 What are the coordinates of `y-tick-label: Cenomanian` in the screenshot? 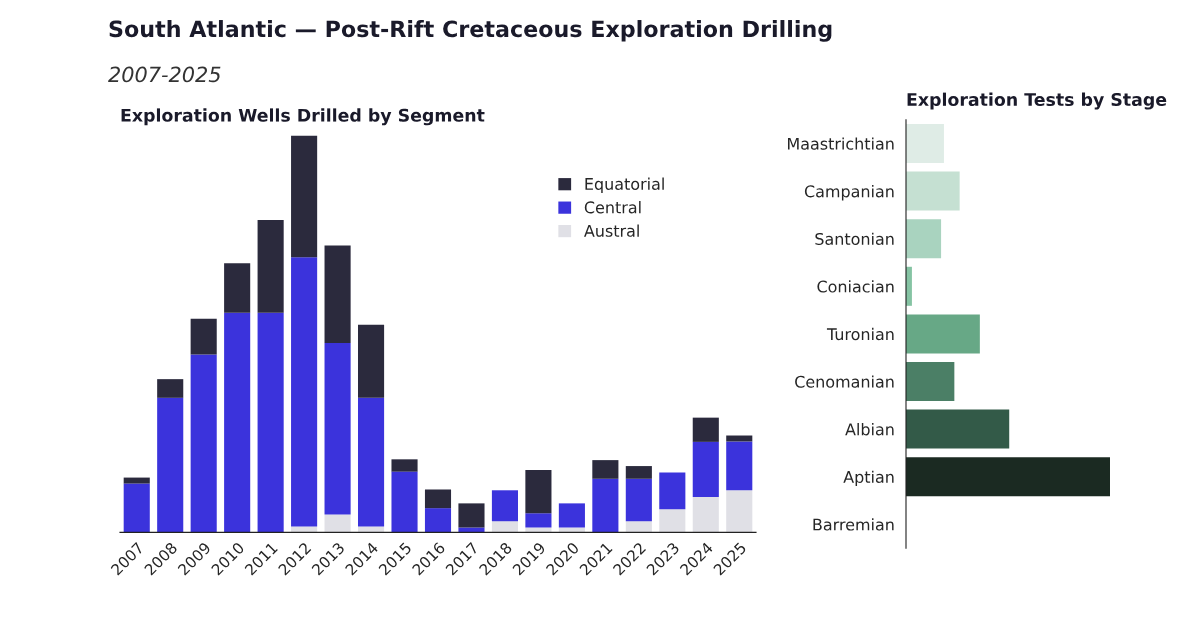 It's located at (844, 381).